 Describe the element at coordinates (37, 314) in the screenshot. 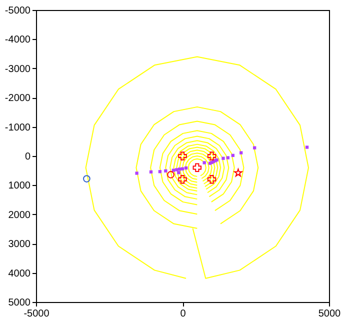

I see `x-tick-label: -5000` at that location.